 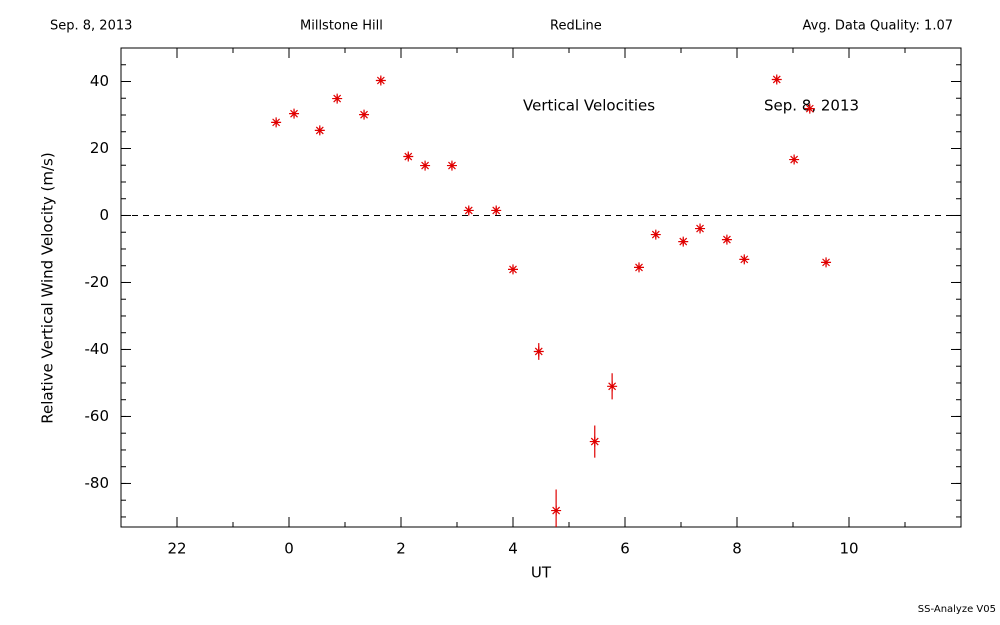 I want to click on y-tick-label: -80, so click(x=97, y=483).